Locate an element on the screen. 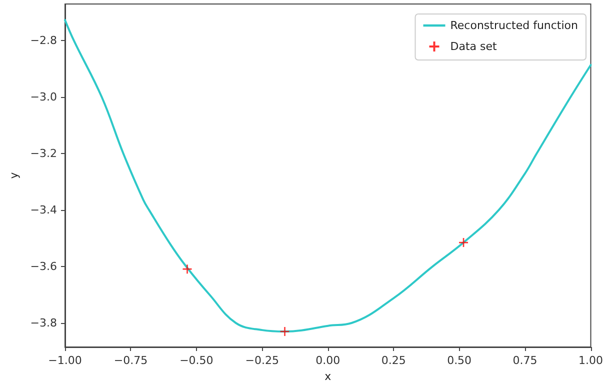 This screenshot has width=606, height=392. y-axis-title: y is located at coordinates (13, 175).